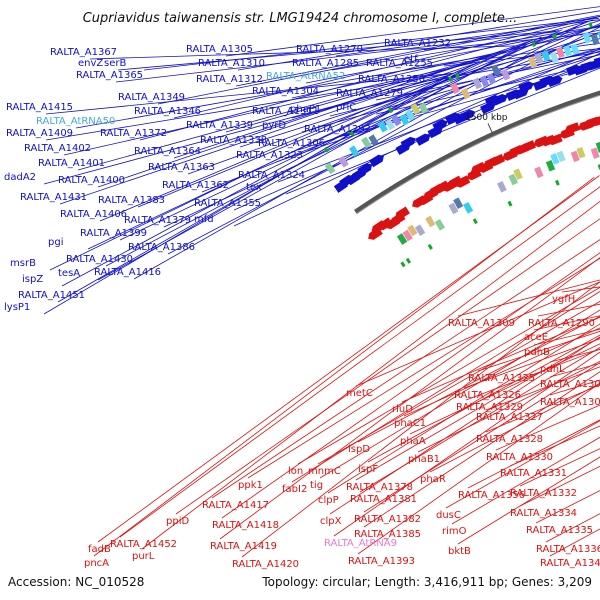 The image size is (600, 600). I want to click on reverse-gene-label: ispF, so click(368, 469).